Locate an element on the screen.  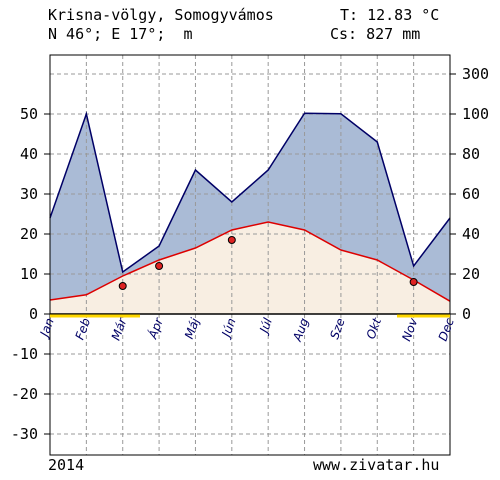
location-title: Krisna-völgy, Somogyvámos is located at coordinates (161, 15).